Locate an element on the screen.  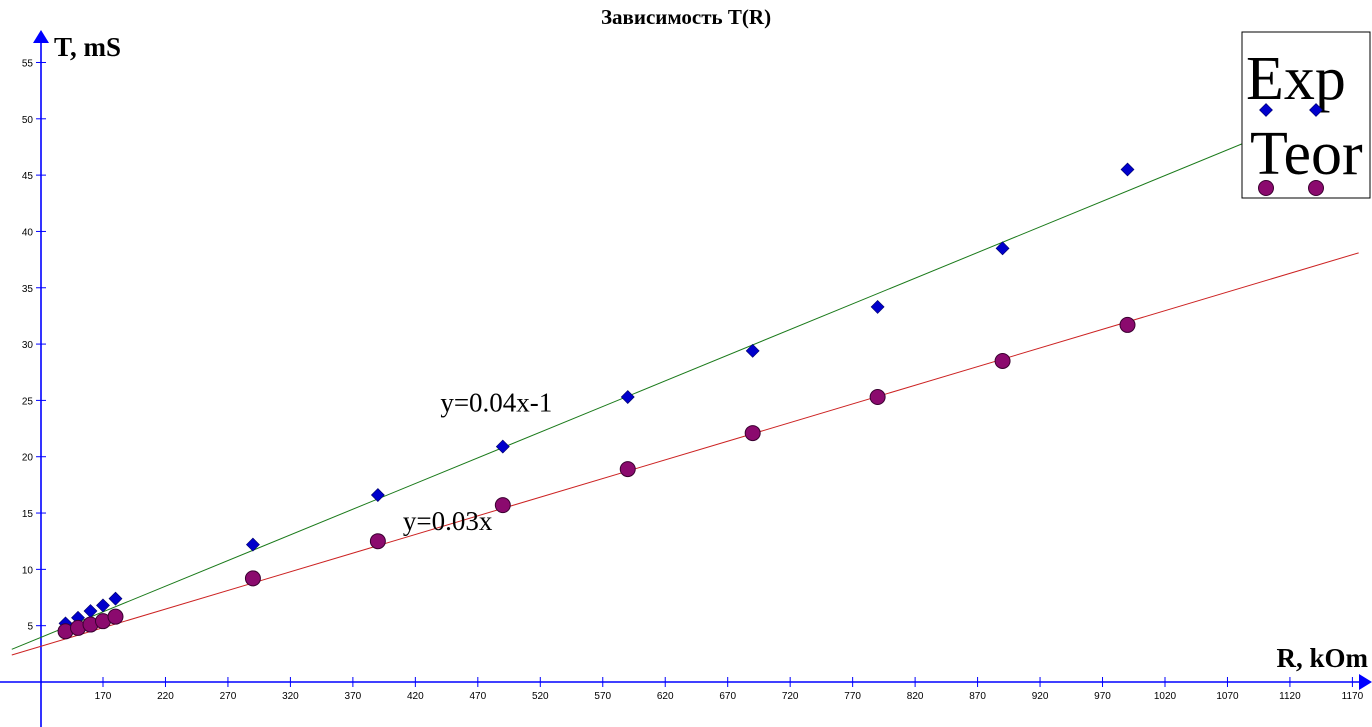
x-axis-arrow is located at coordinates (1365, 682).